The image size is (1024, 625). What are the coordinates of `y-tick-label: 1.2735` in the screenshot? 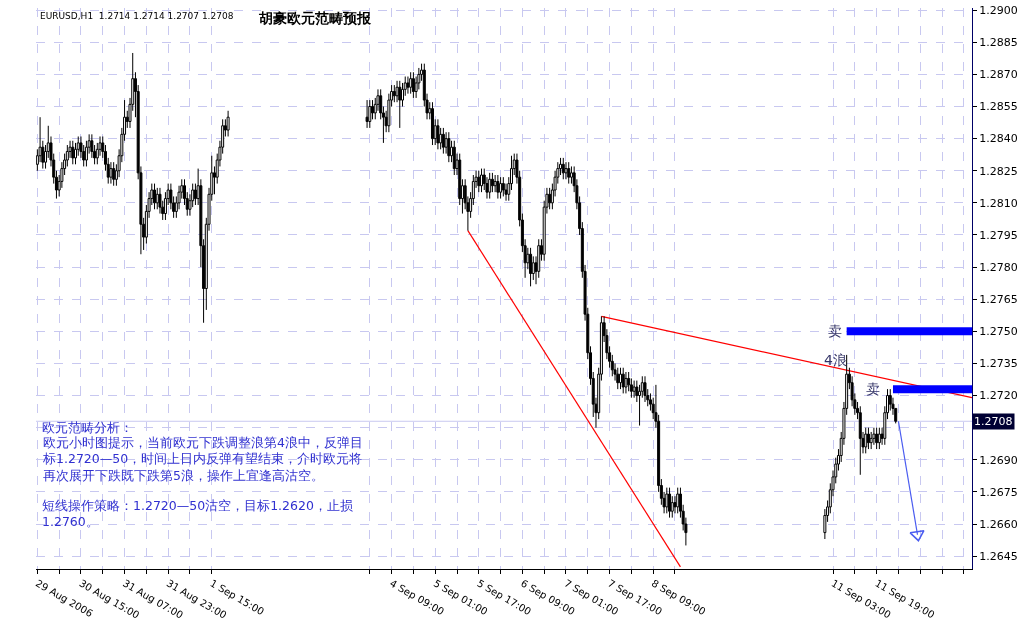 It's located at (998, 364).